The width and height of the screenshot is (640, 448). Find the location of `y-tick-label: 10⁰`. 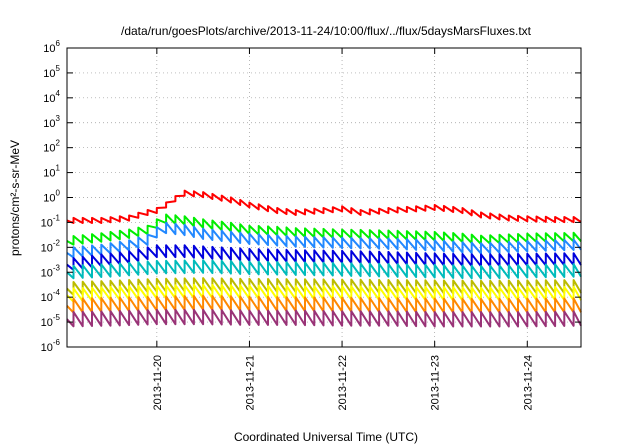

y-tick-label: 10⁰ is located at coordinates (51, 197).